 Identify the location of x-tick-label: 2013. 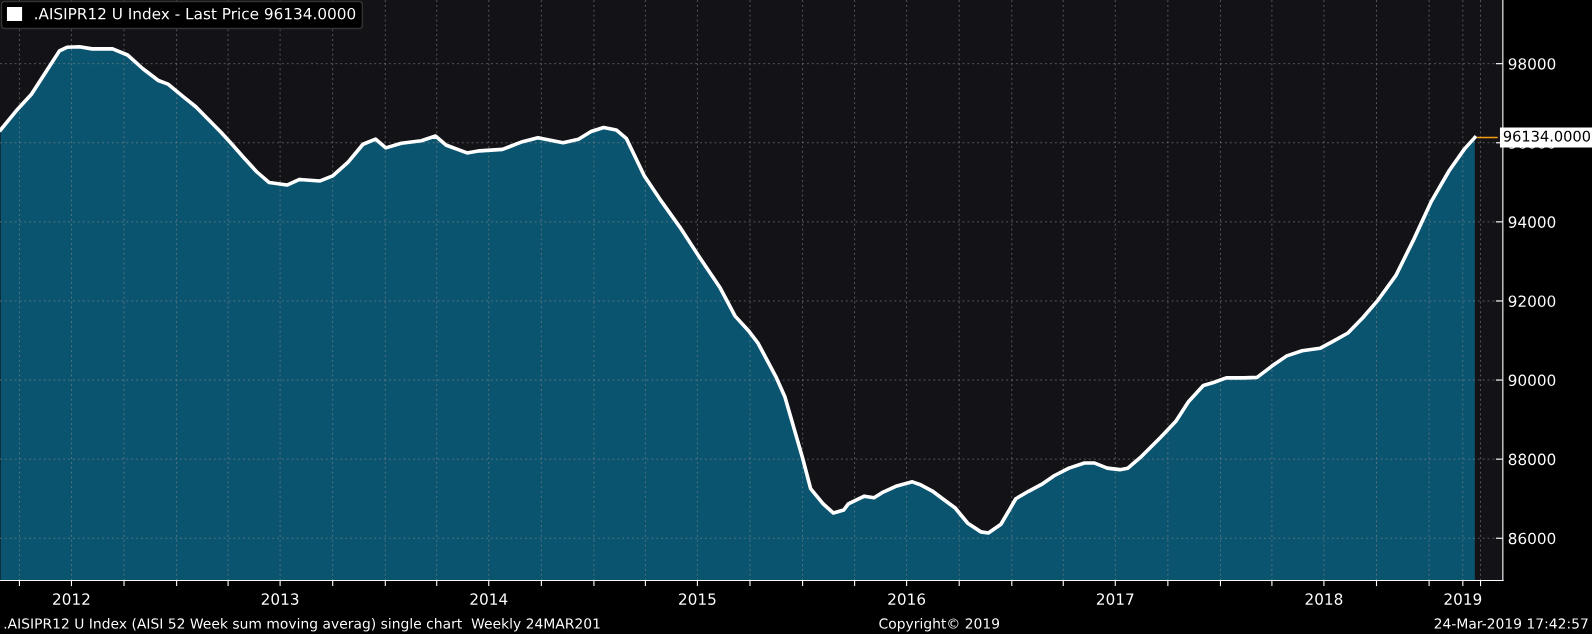
(280, 599).